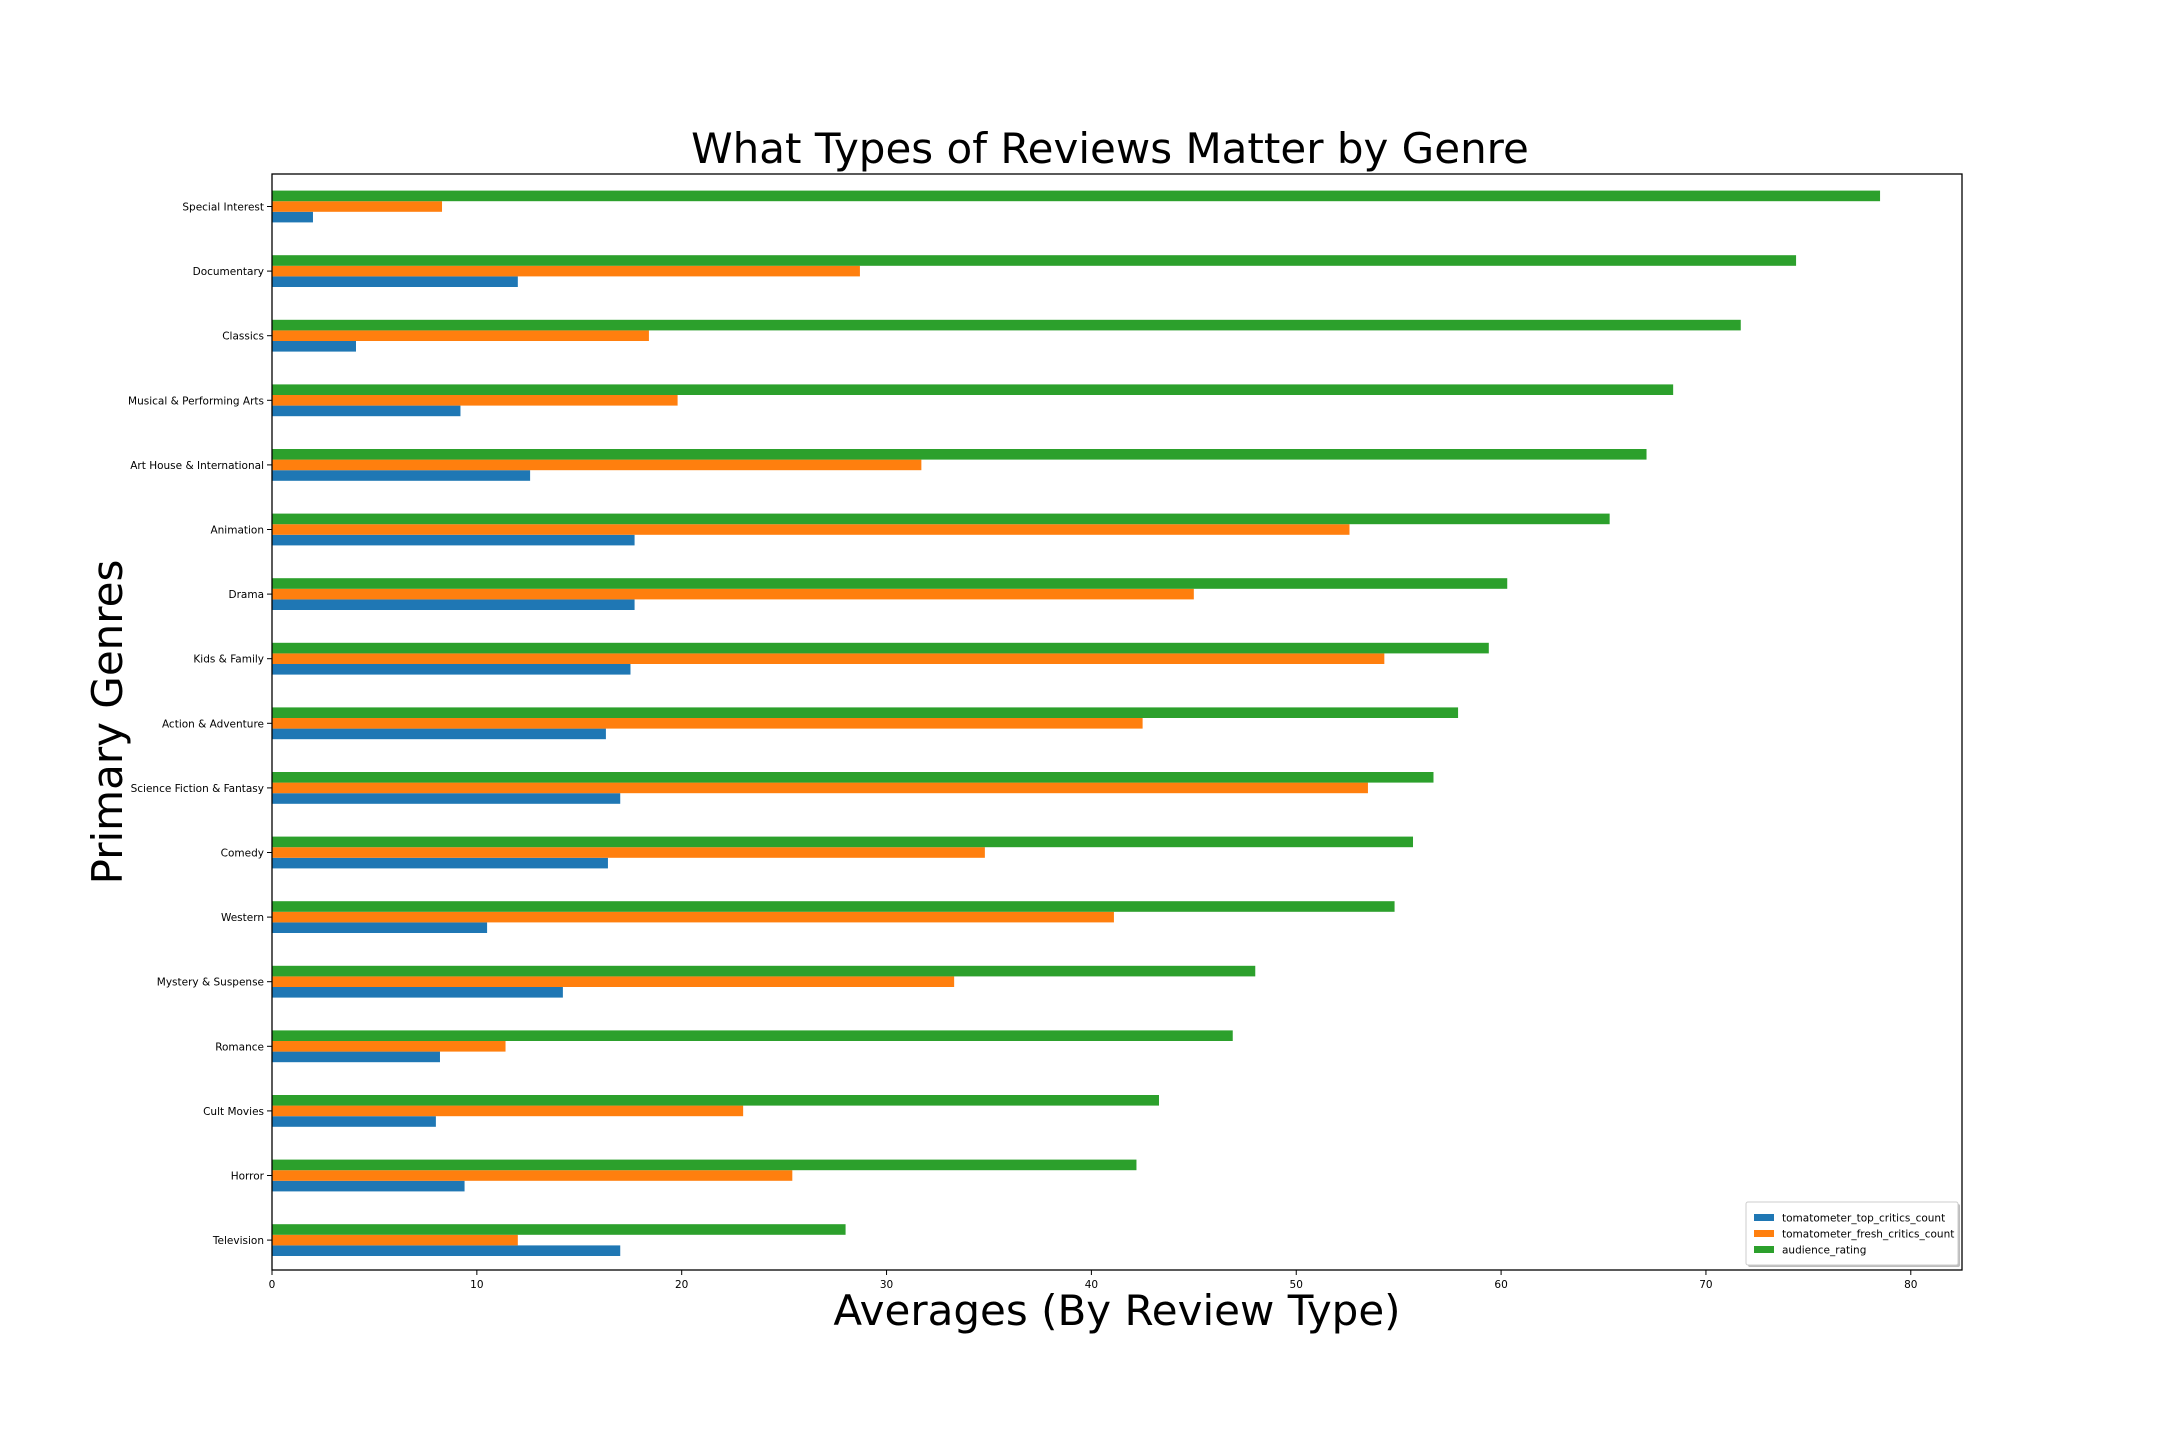 The height and width of the screenshot is (1444, 2160). Describe the element at coordinates (1091, 1285) in the screenshot. I see `x-tick-label: 40` at that location.